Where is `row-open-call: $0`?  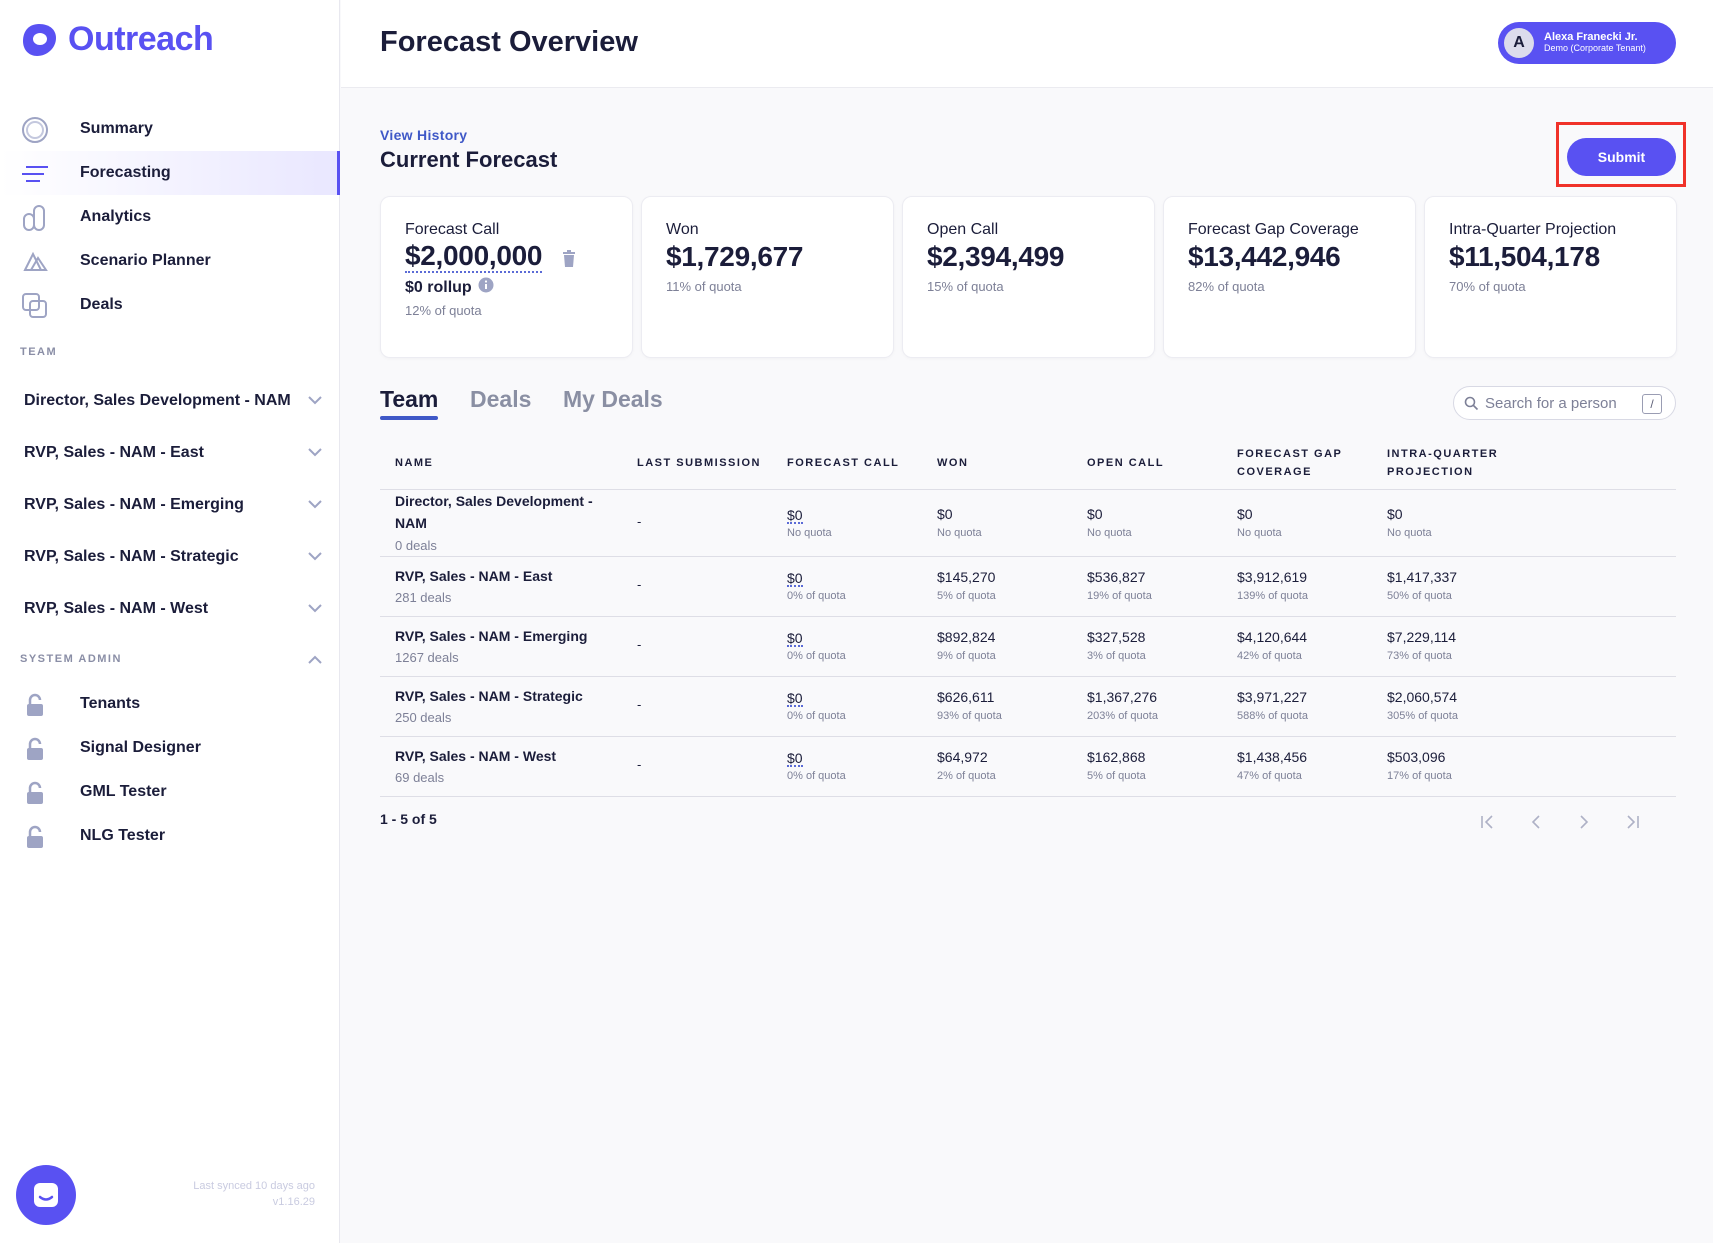
row-open-call: $0 is located at coordinates (1095, 514).